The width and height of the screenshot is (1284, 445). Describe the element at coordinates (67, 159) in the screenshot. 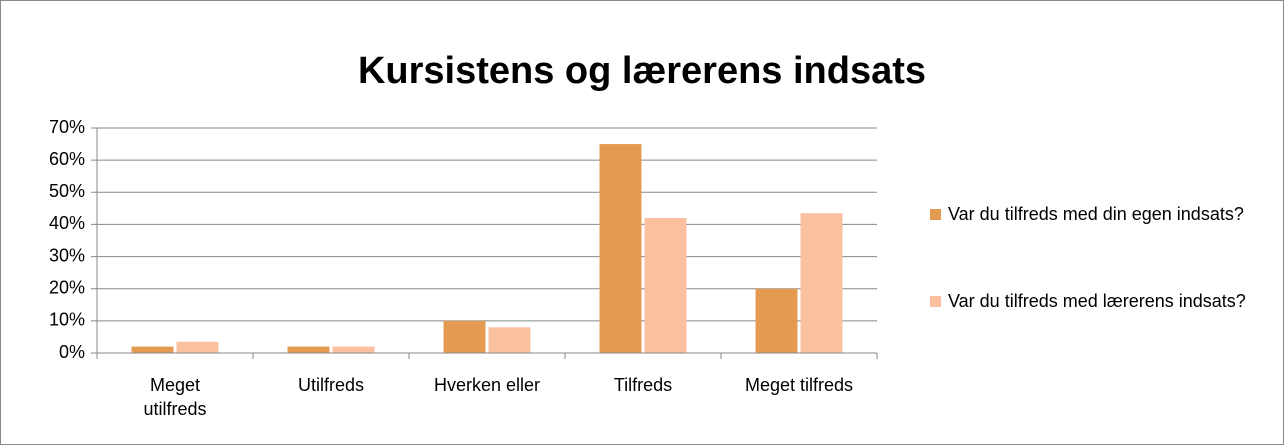

I see `y-tick-label: 60%` at that location.